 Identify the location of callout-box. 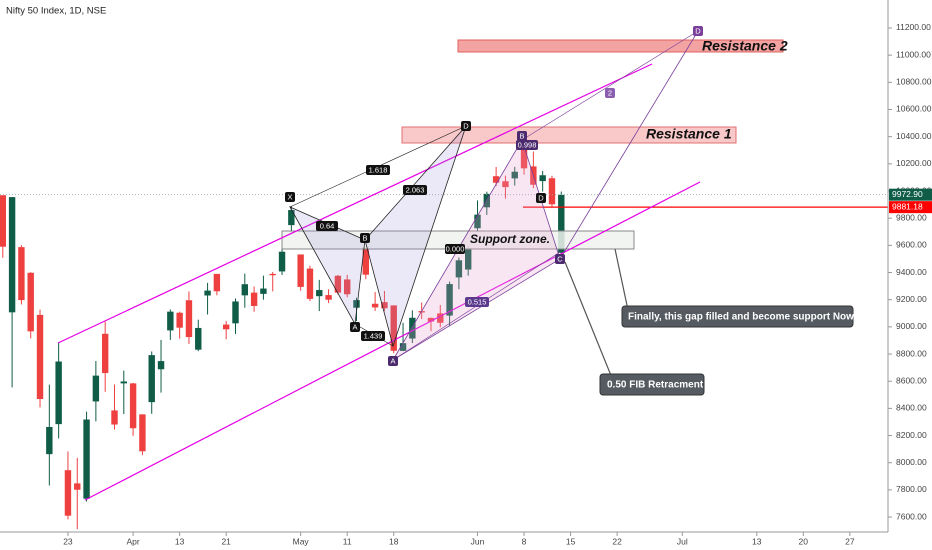
(652, 384).